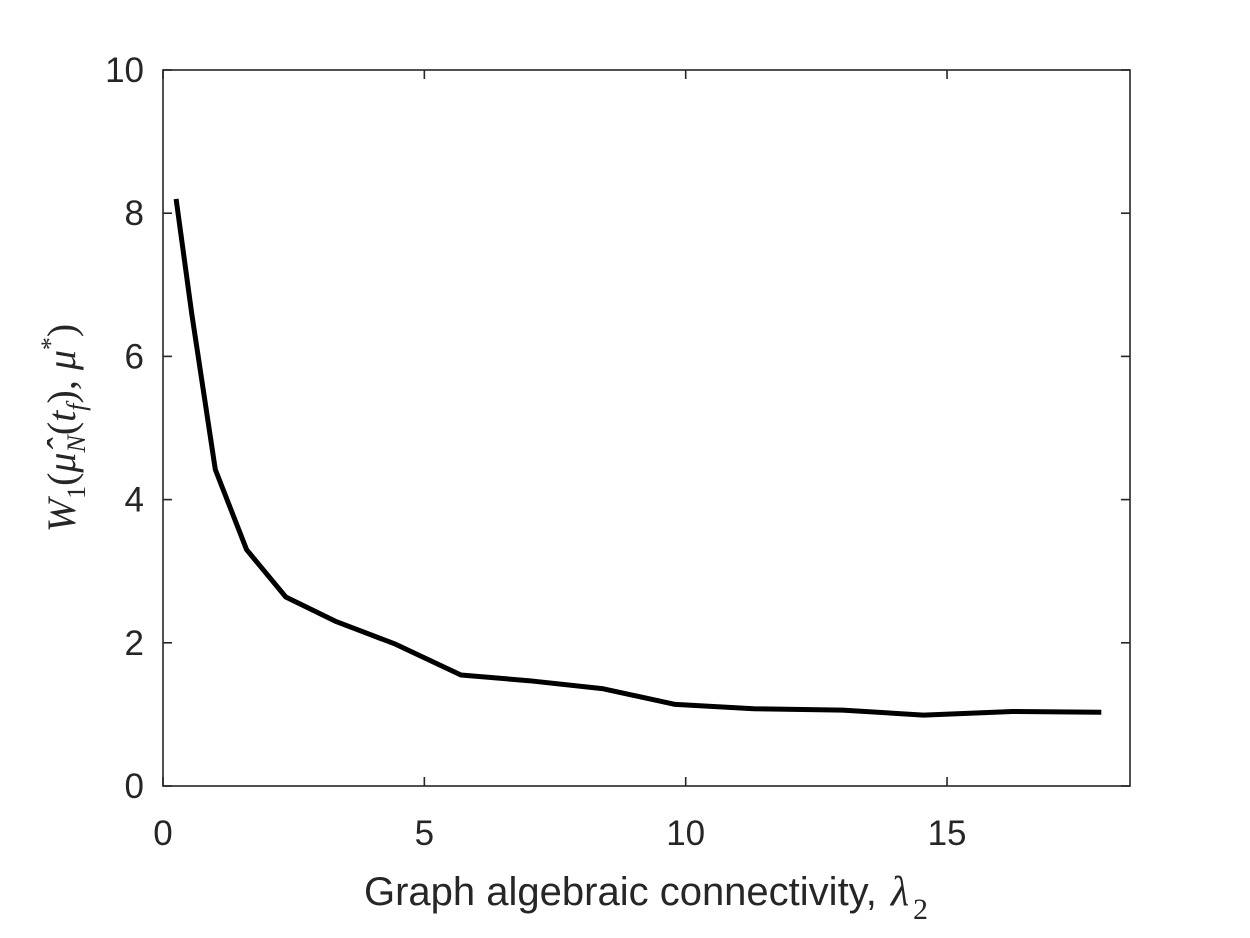 This screenshot has width=1250, height=938. I want to click on x-tick-label: 0, so click(162, 833).